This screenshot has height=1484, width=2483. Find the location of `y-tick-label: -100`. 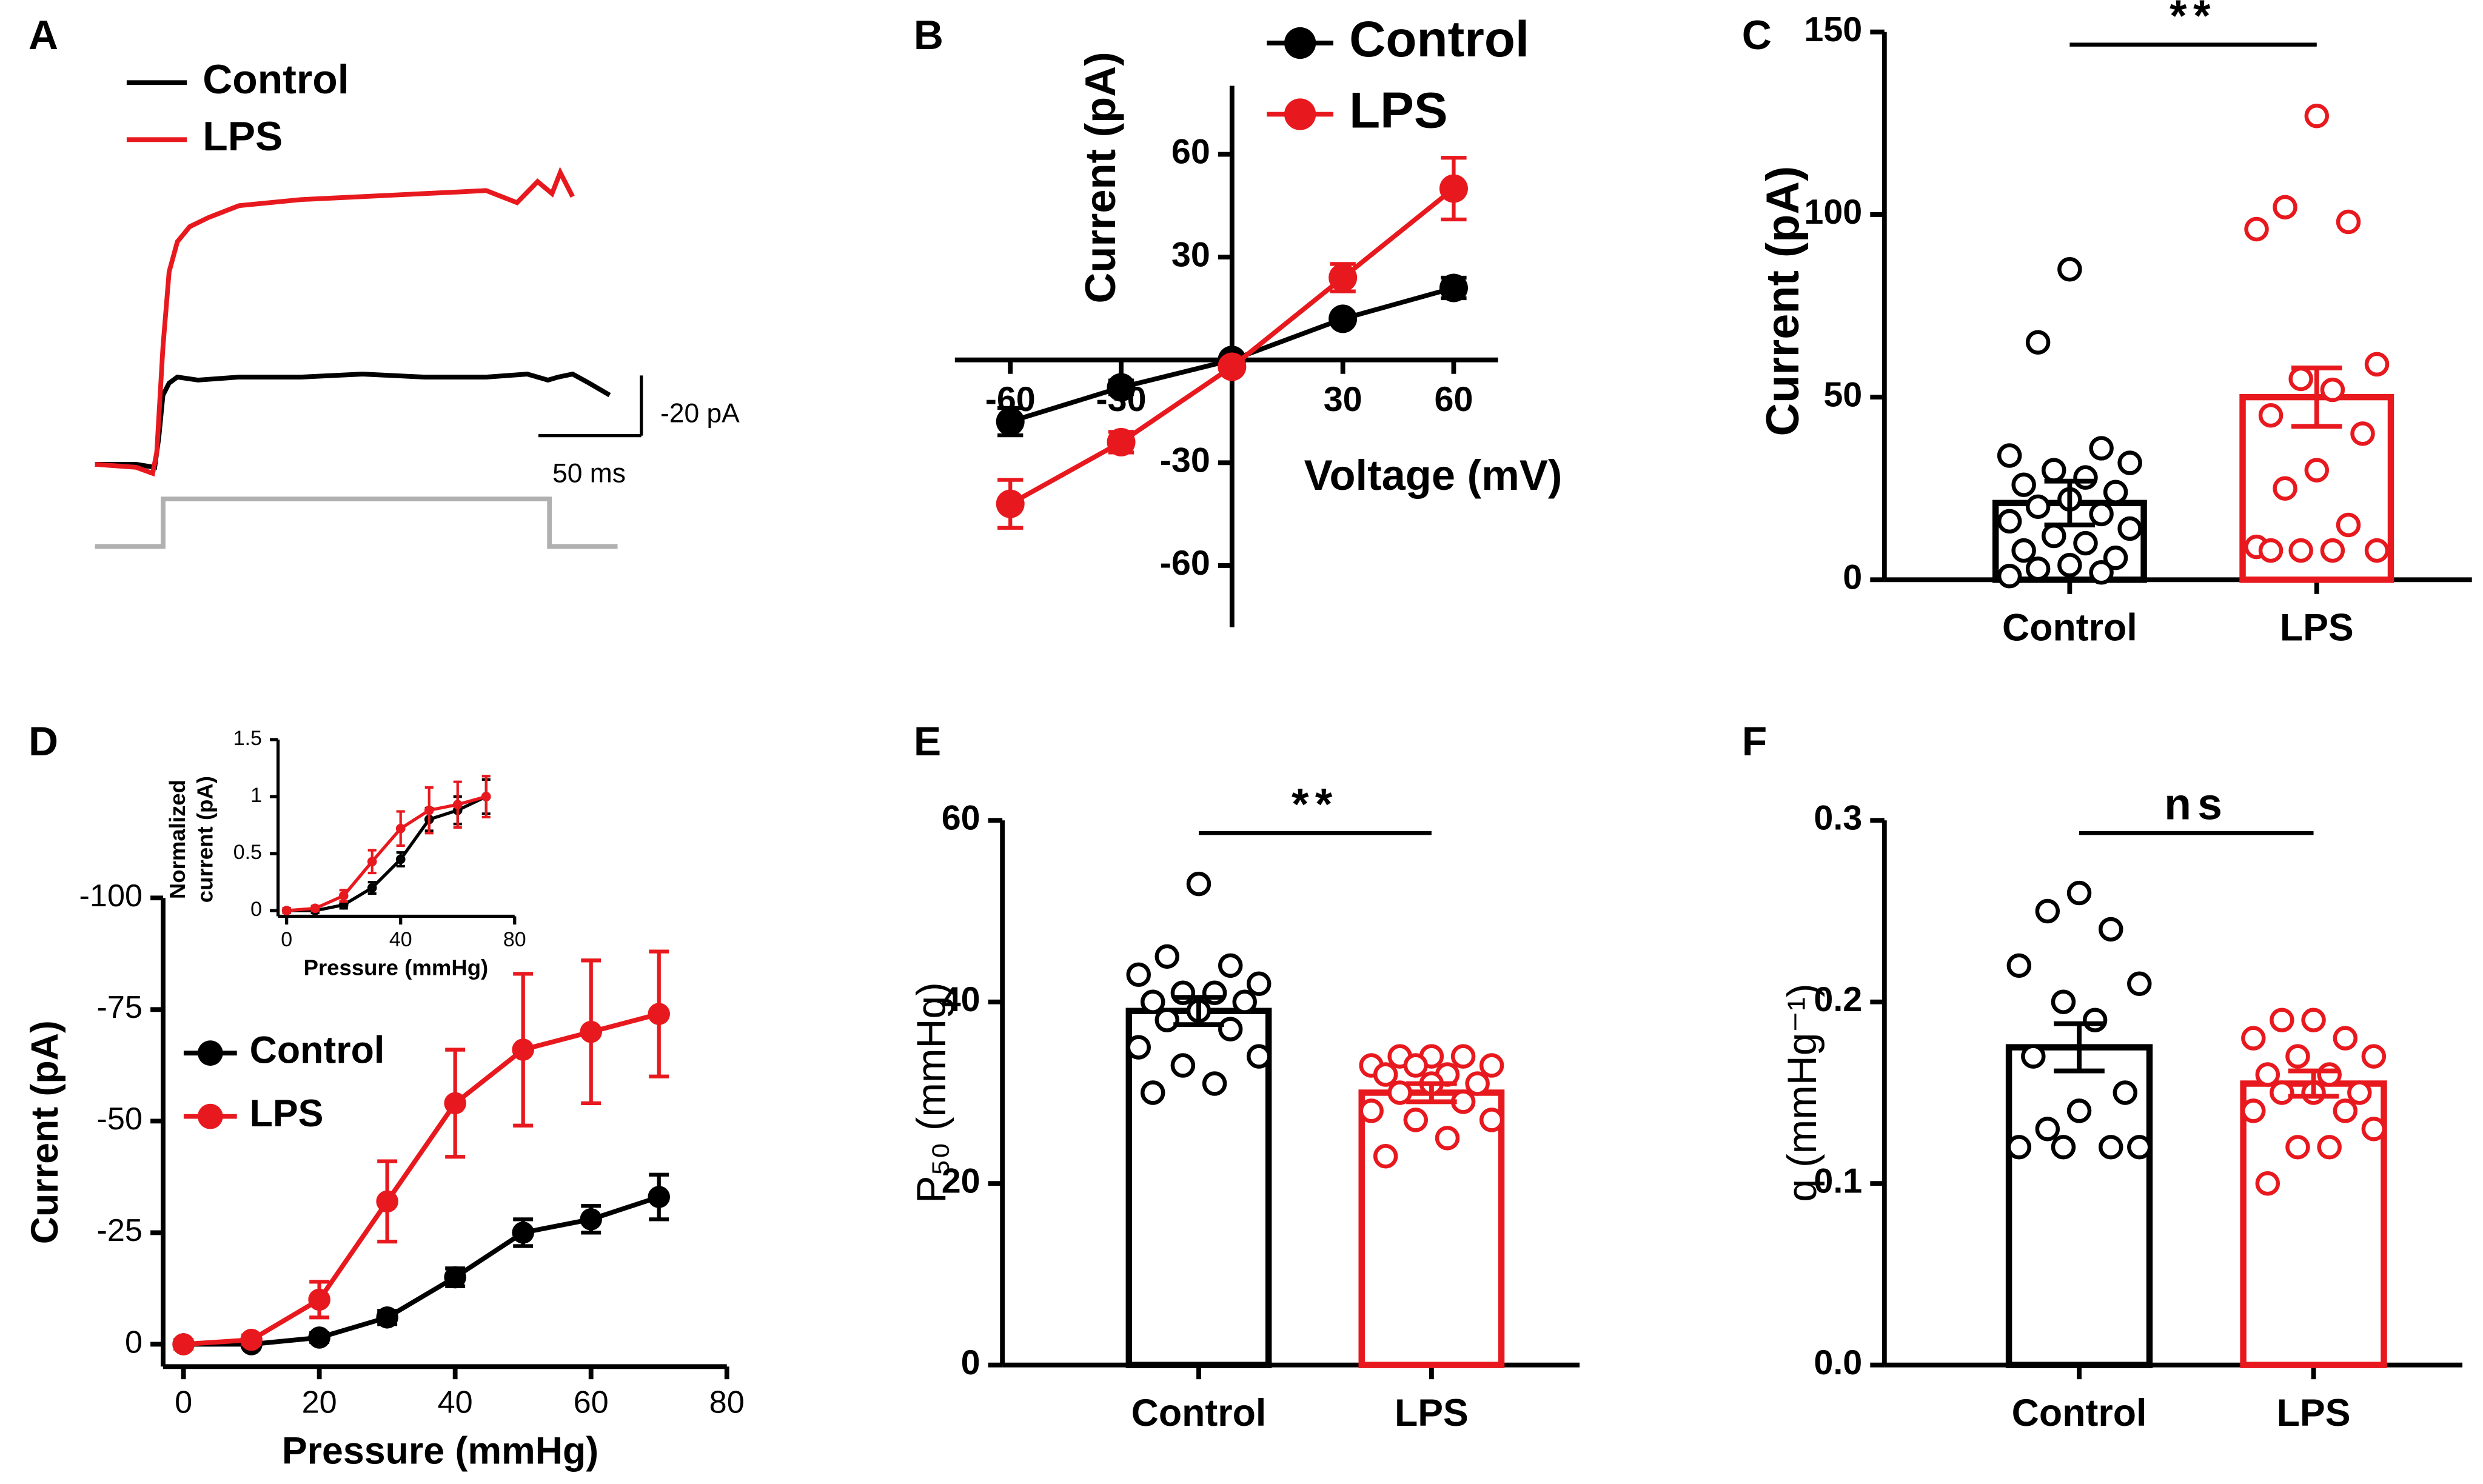

y-tick-label: -100 is located at coordinates (111, 896).